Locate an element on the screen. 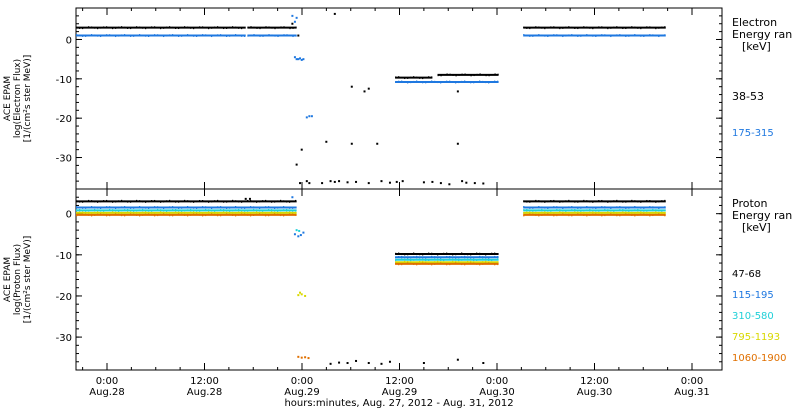 The height and width of the screenshot is (410, 800). x-tick-label: 0:00 is located at coordinates (497, 381).